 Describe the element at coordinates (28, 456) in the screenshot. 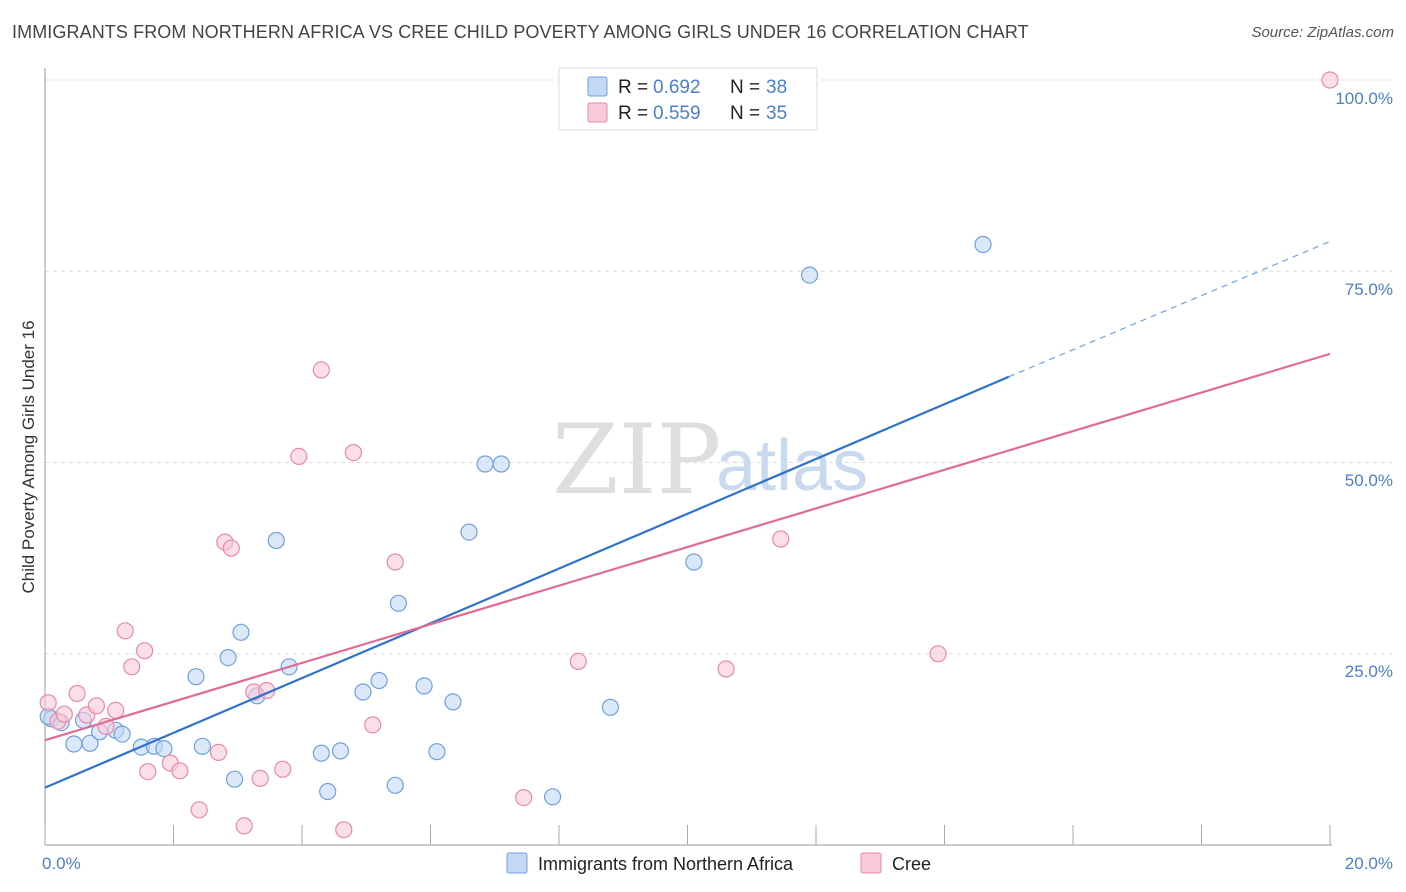

I see `y-axis-title: Child Poverty Among Girls Under 16` at that location.